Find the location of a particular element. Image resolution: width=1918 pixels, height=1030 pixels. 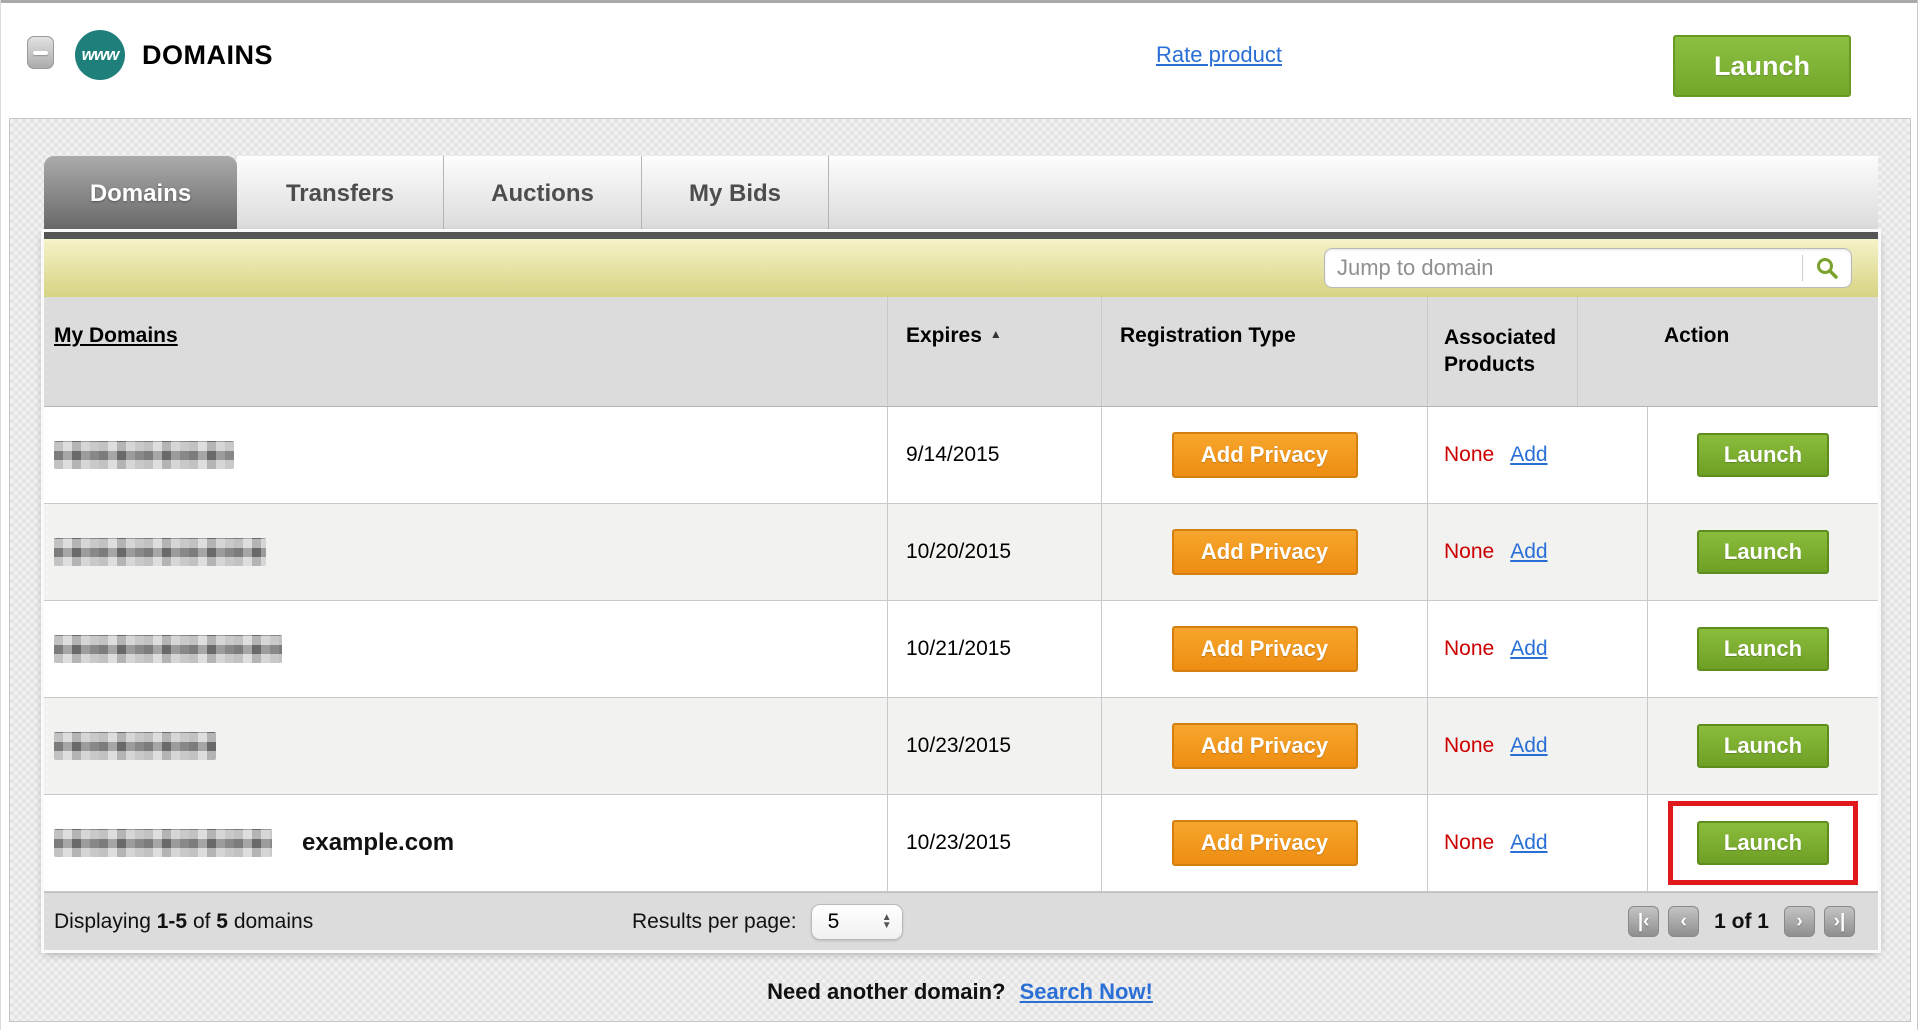

previous-page-icon: ‹ is located at coordinates (1684, 921).